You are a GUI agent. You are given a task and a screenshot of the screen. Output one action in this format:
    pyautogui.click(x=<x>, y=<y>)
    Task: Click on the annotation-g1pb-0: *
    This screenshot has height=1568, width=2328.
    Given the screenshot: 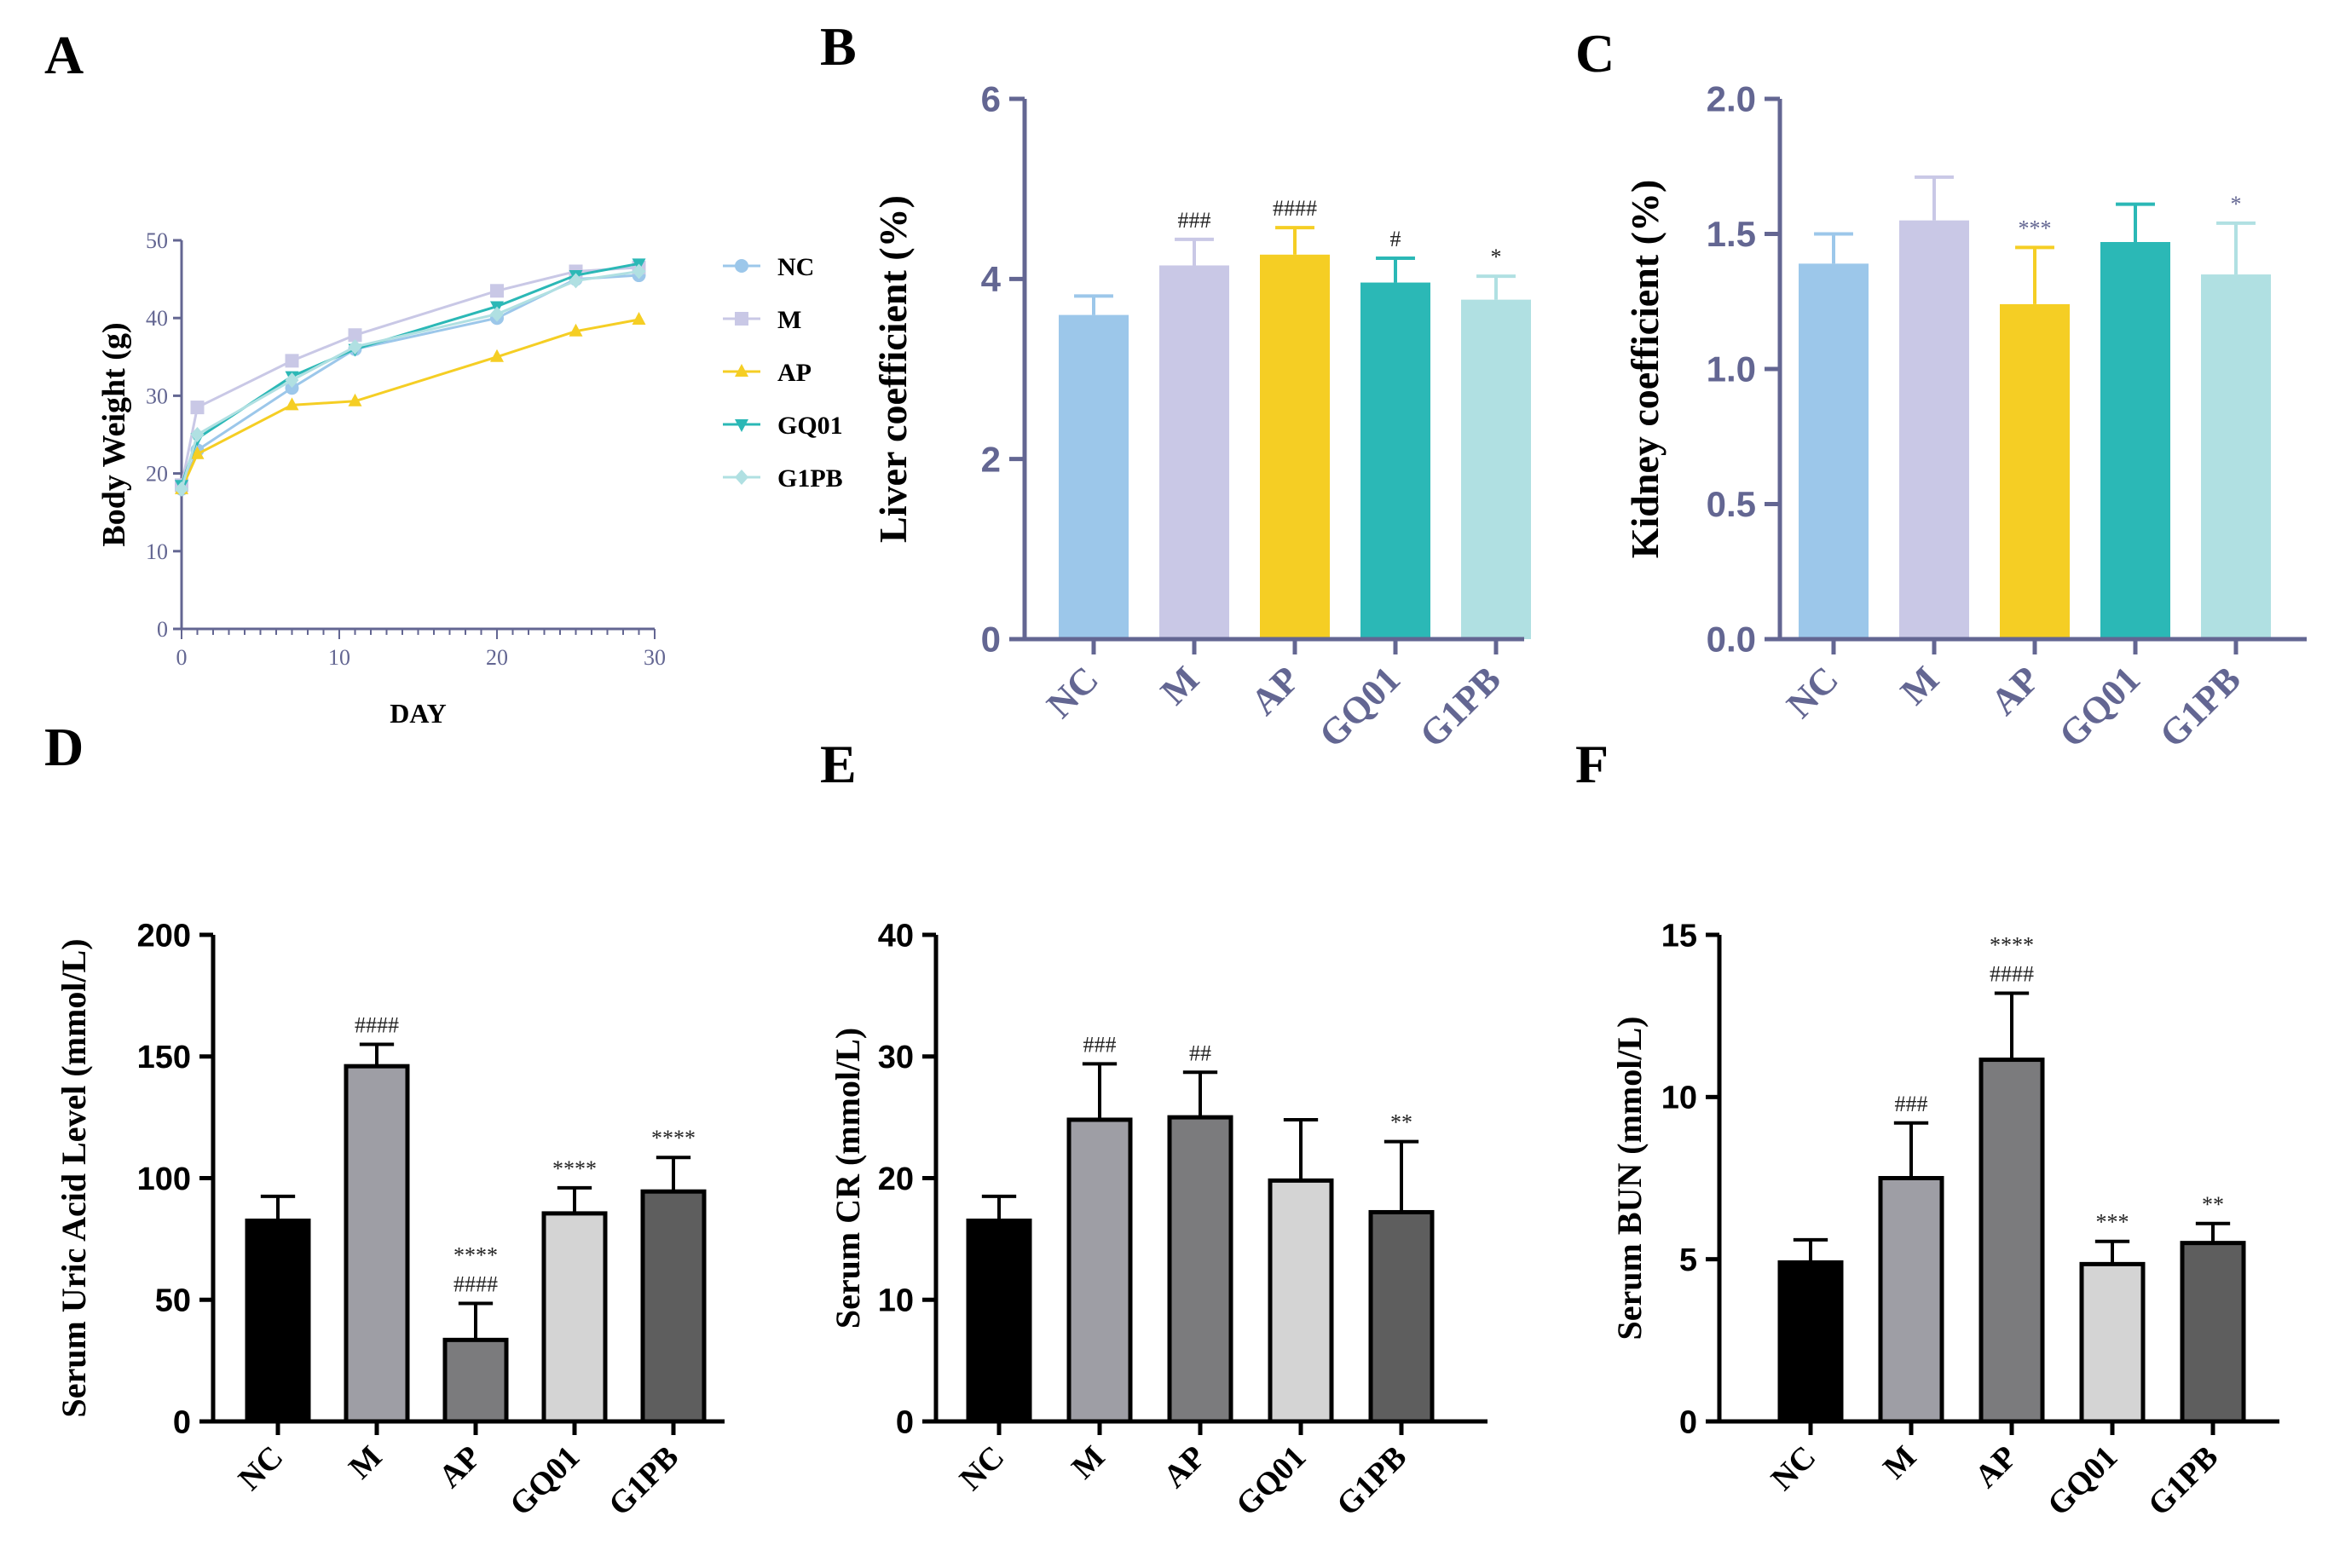 What is the action you would take?
    pyautogui.click(x=2236, y=204)
    